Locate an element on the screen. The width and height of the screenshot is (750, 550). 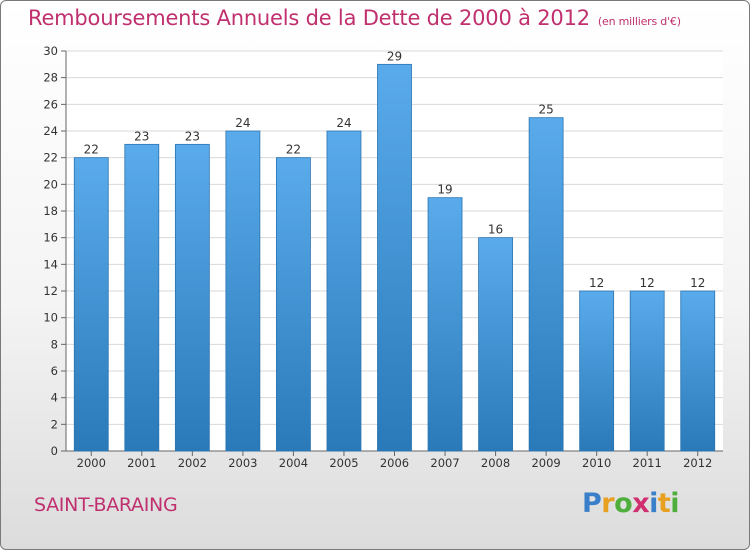
y-tick-label: 22 is located at coordinates (50, 158).